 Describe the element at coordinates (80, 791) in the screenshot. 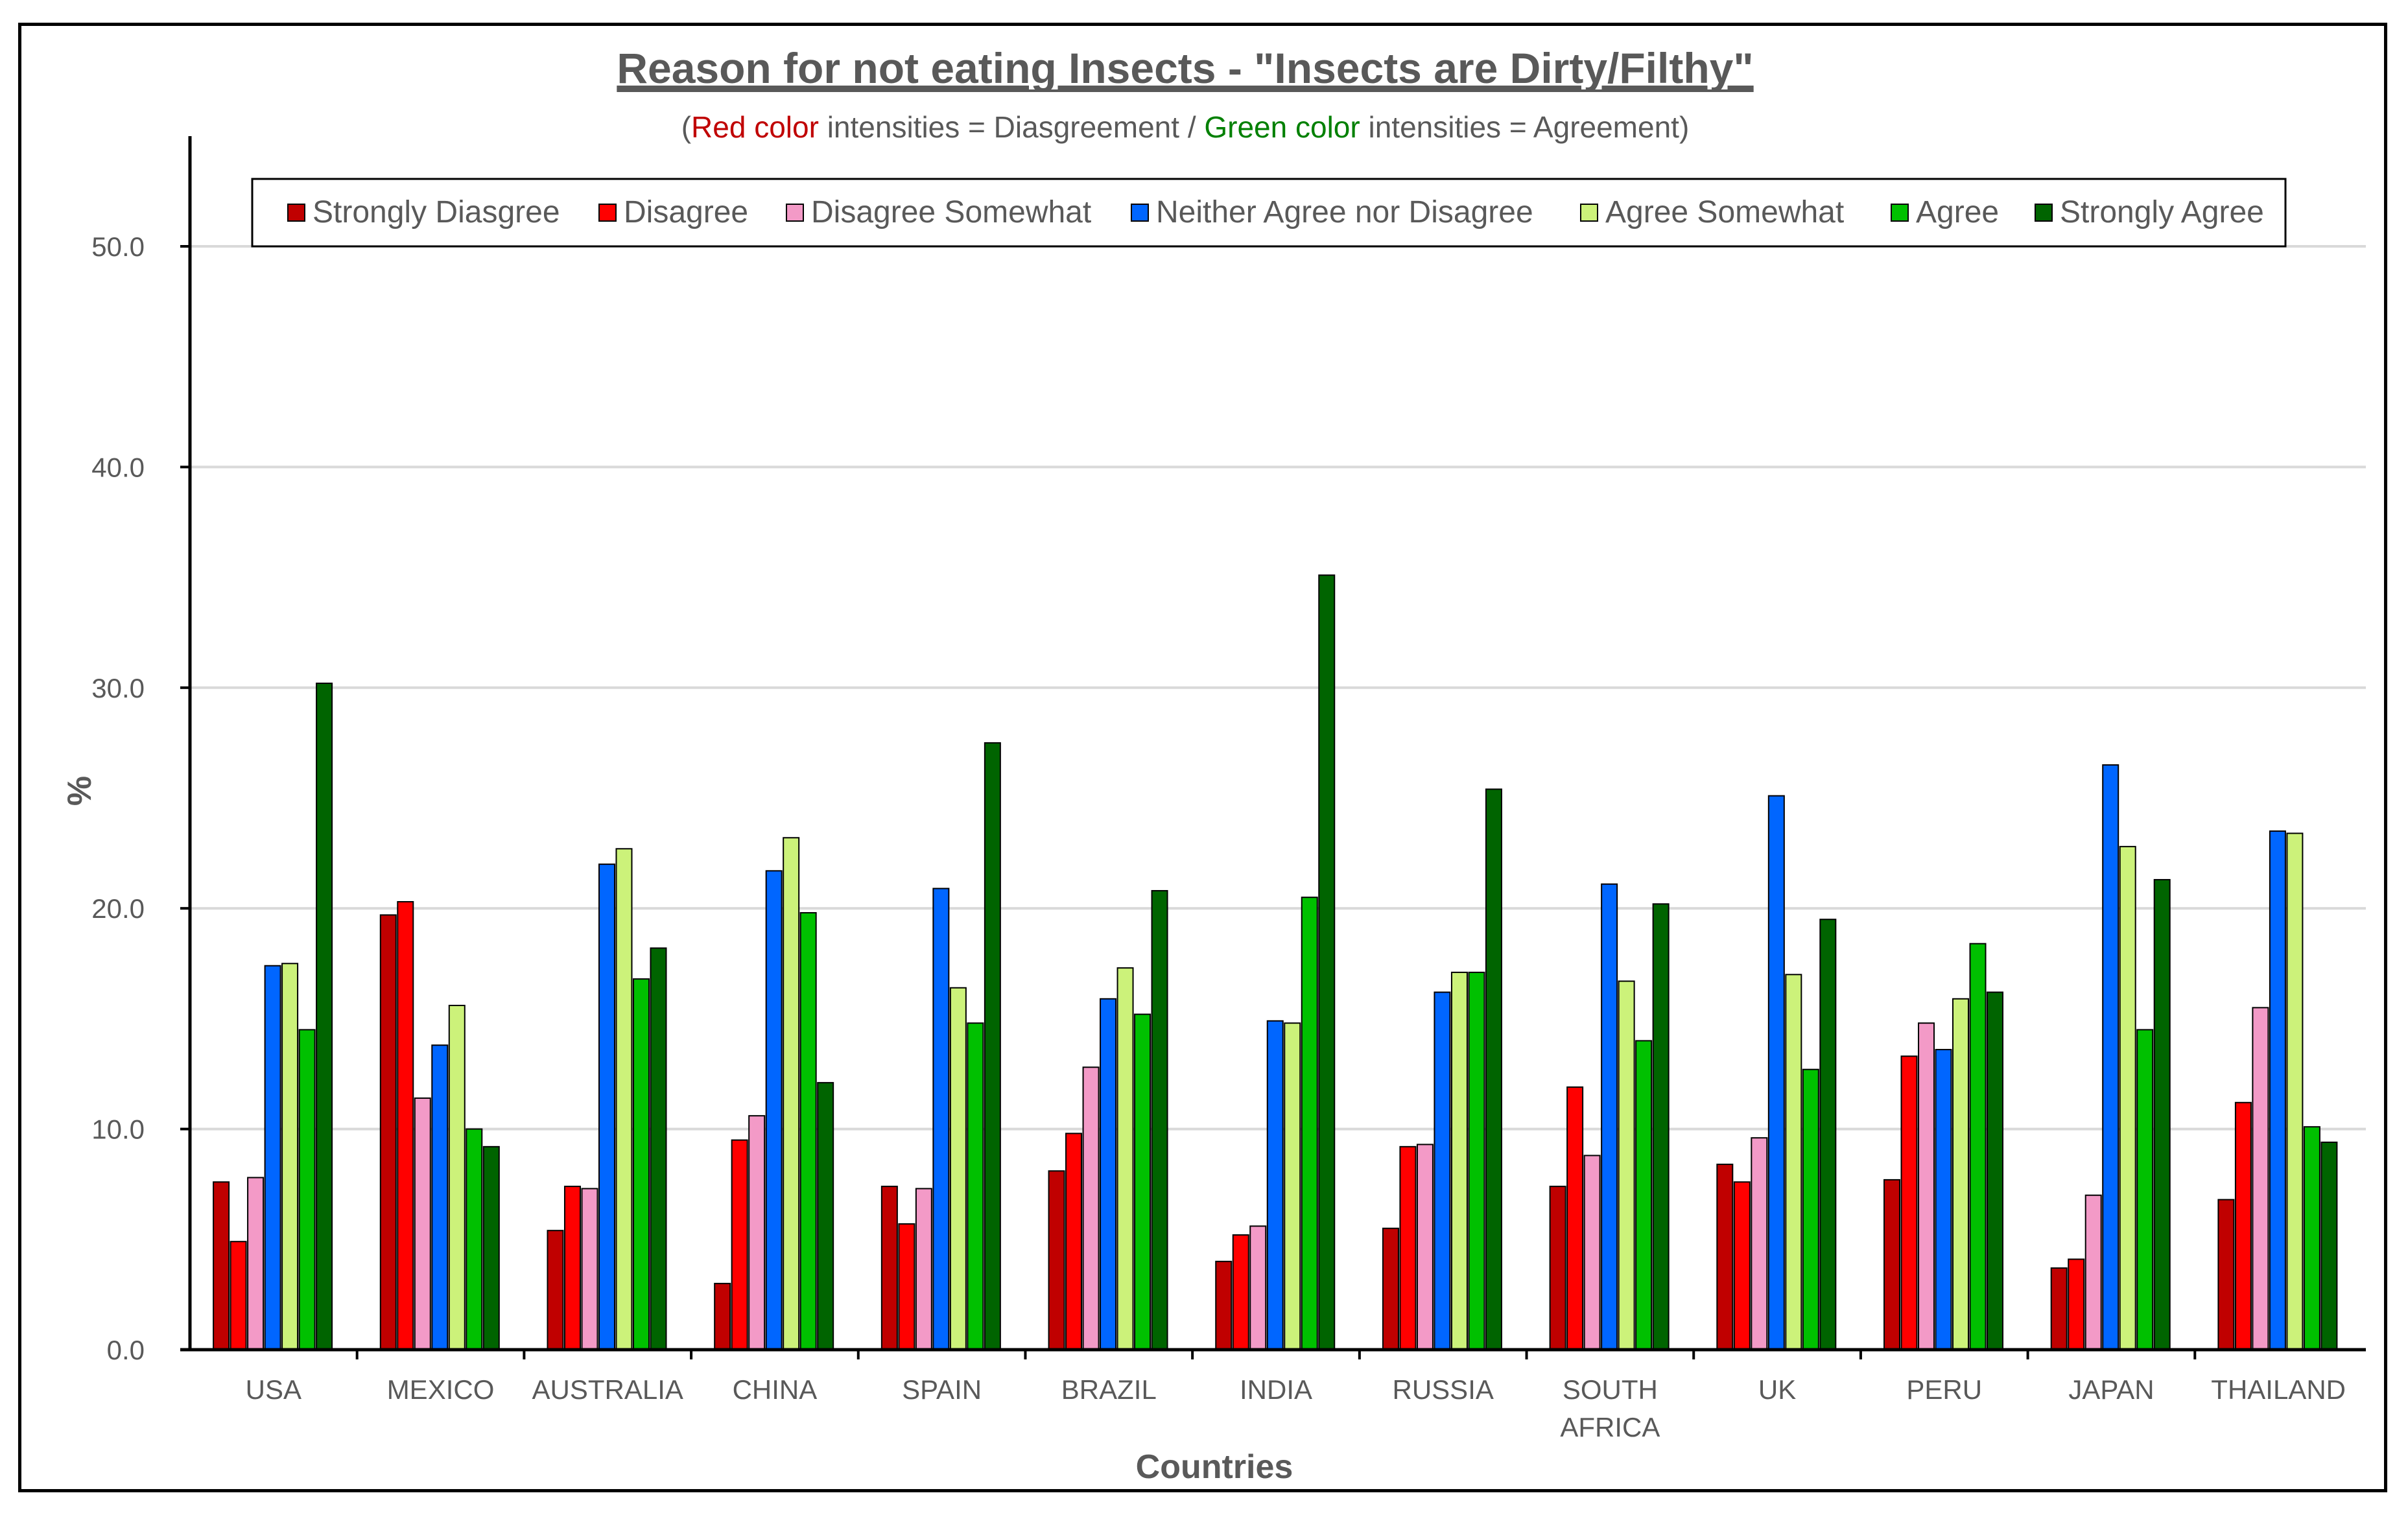

I see `y-axis-title: %` at that location.